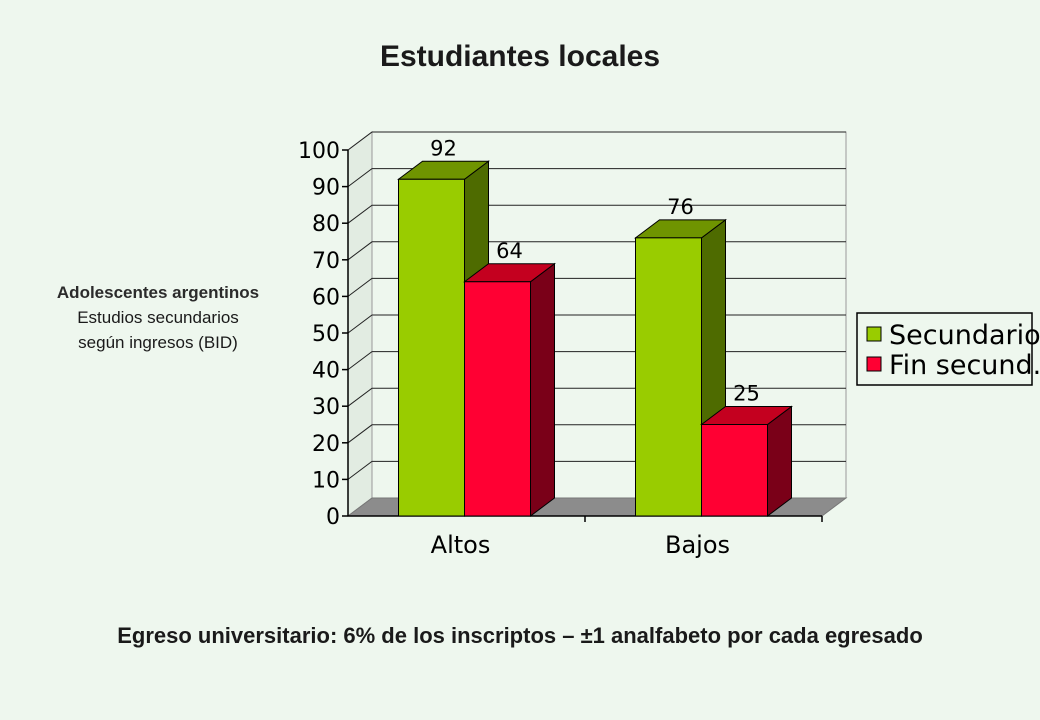  Describe the element at coordinates (964, 365) in the screenshot. I see `legend-label: Fin secund.` at that location.